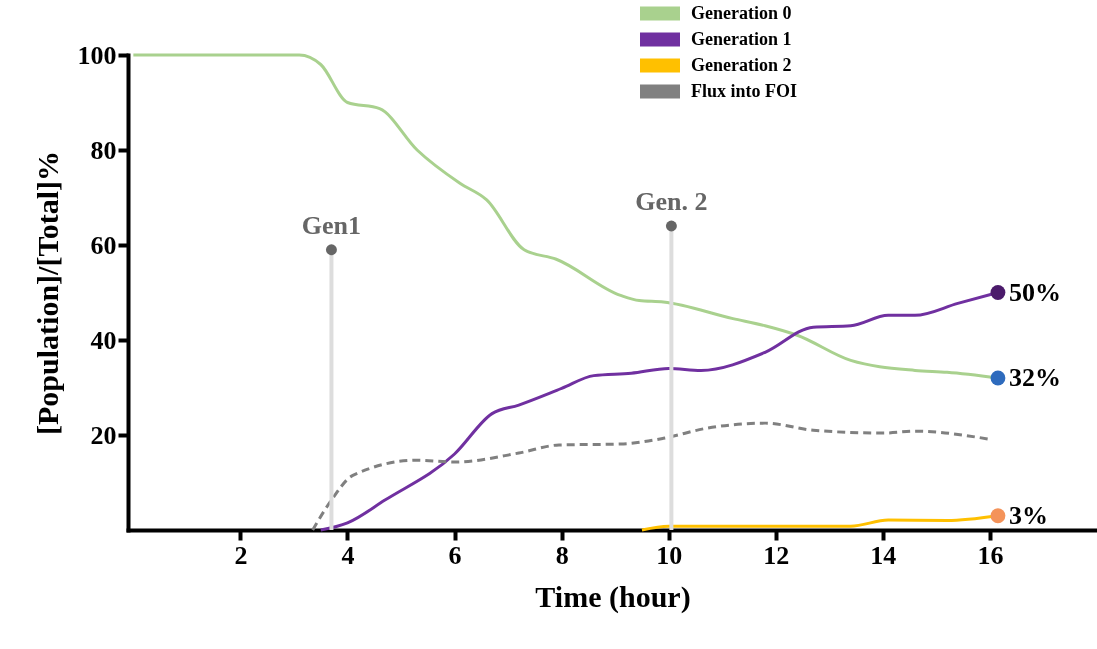 This screenshot has width=1097, height=649. Describe the element at coordinates (47, 293) in the screenshot. I see `y-axis-title: [Population]/[Total]%` at that location.